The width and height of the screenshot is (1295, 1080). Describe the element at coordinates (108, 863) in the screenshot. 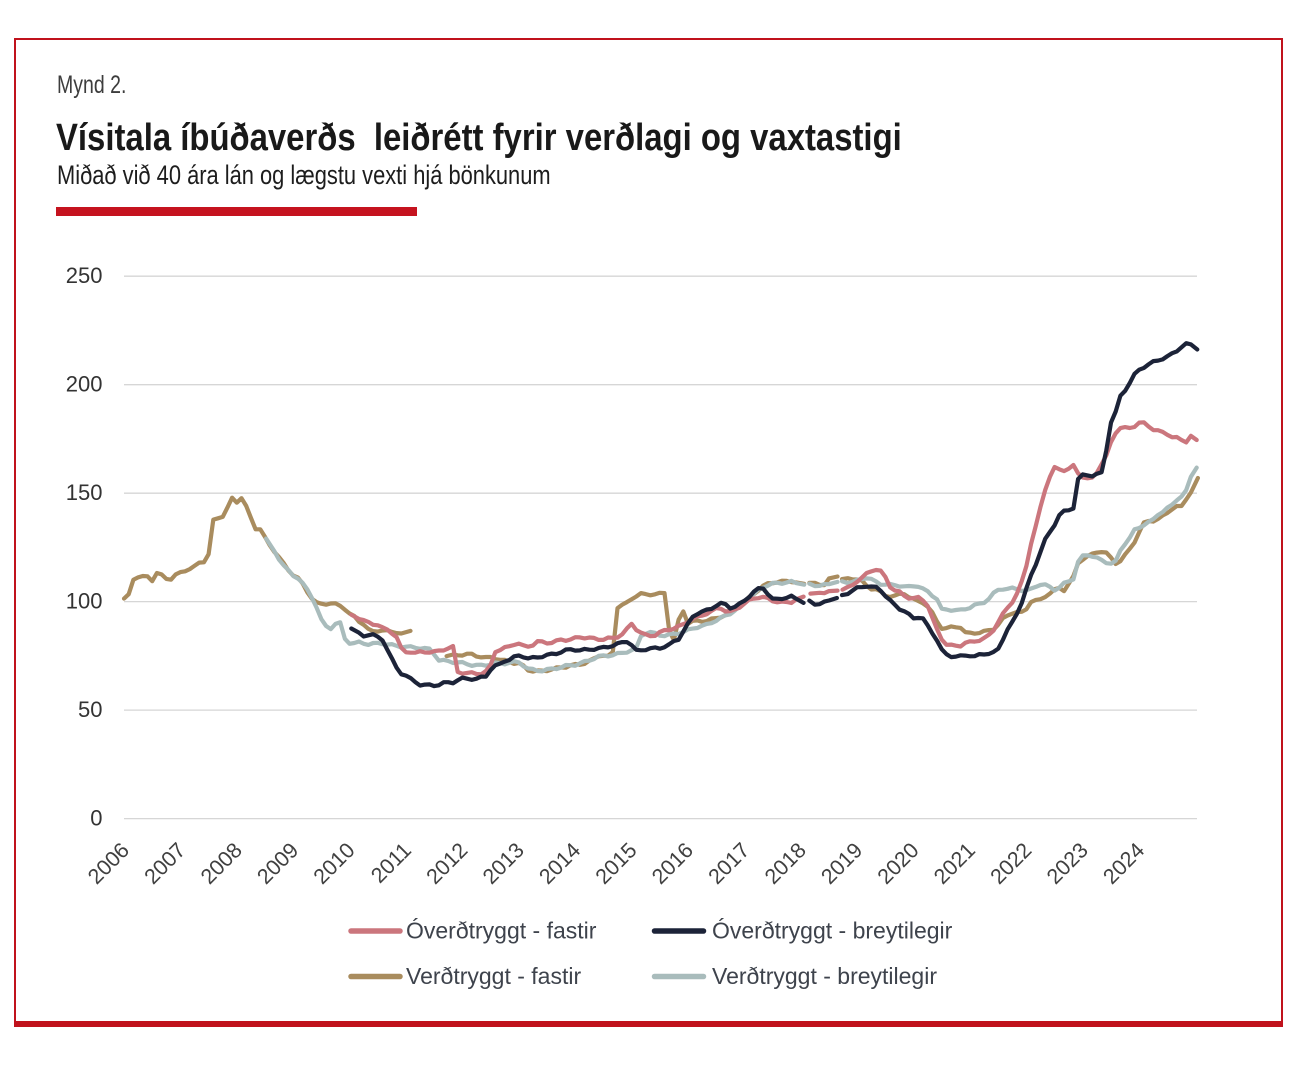

I see `svg-text: 2006` at that location.